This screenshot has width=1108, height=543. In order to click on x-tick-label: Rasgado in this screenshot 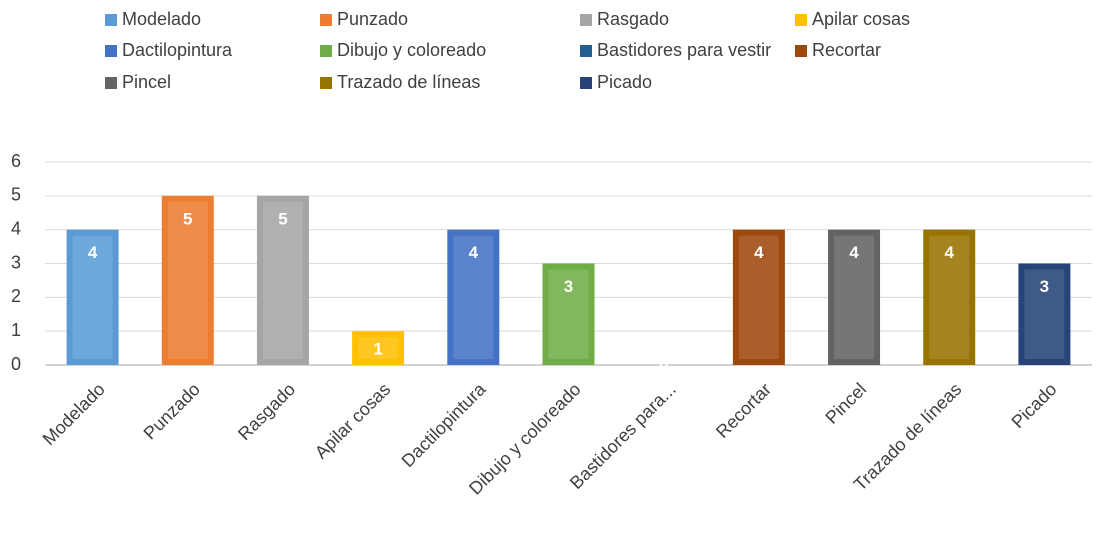, I will do `click(266, 411)`.